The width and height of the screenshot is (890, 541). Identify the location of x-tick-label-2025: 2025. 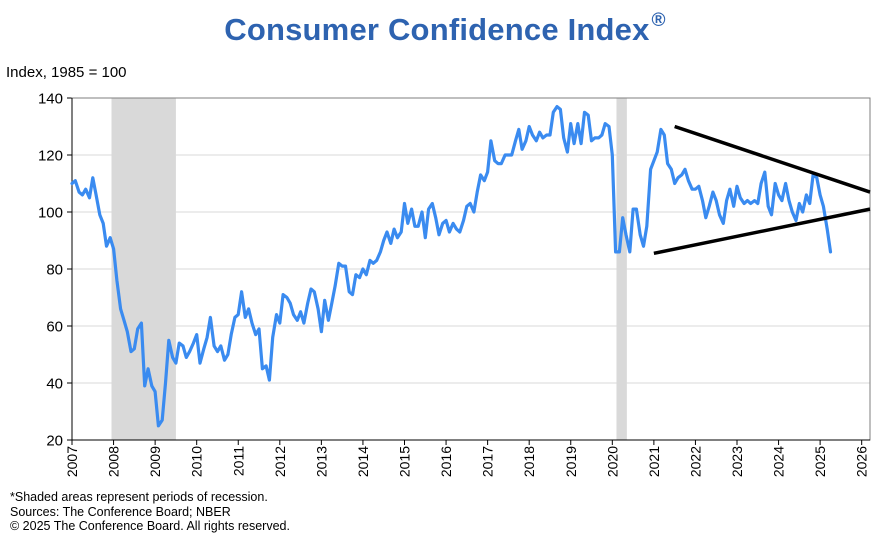
(820, 461).